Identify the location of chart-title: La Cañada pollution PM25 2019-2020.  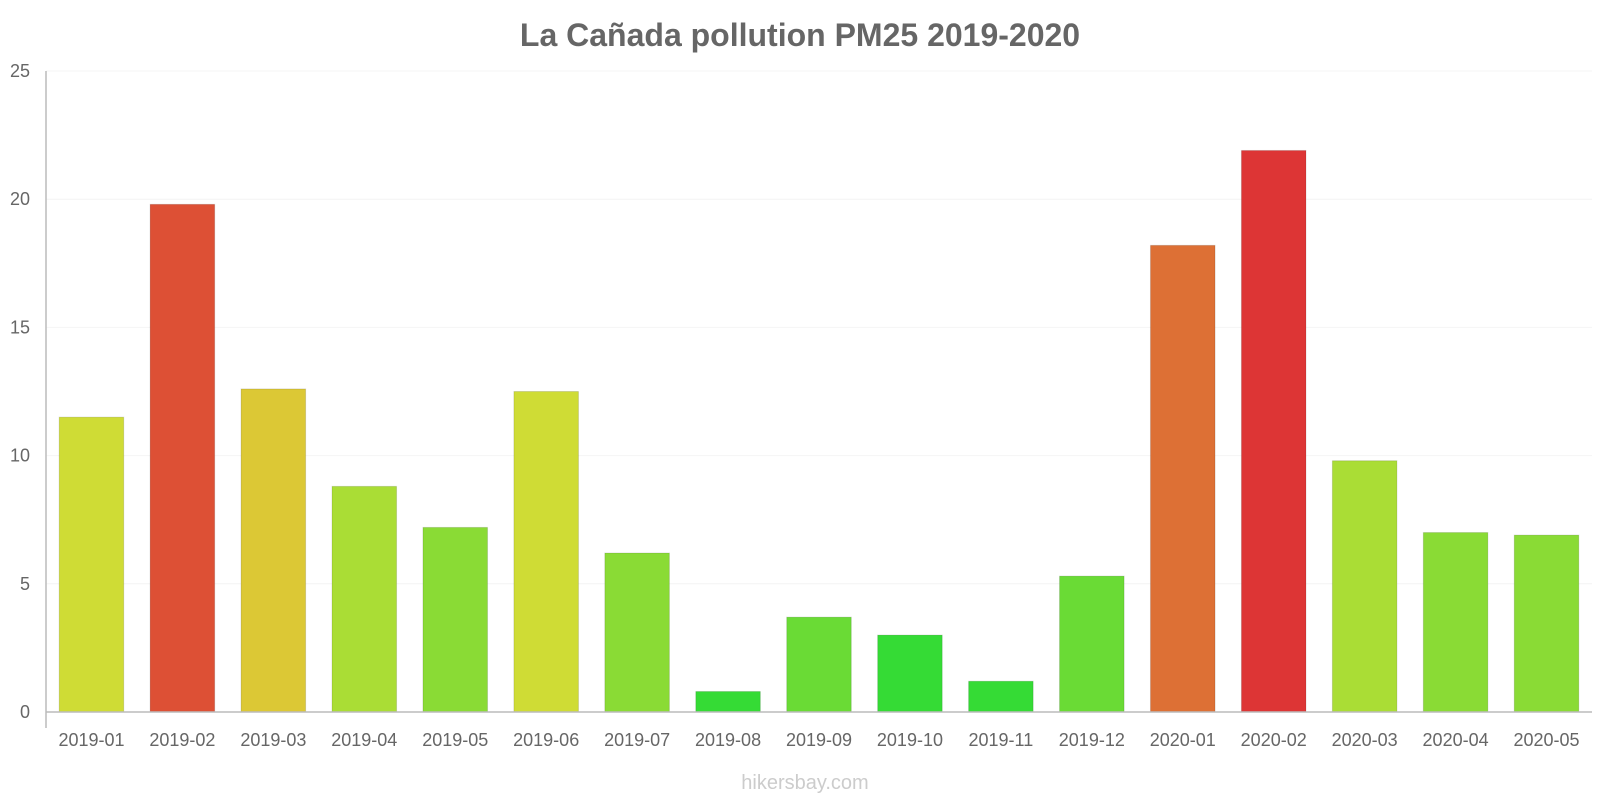
(800, 35).